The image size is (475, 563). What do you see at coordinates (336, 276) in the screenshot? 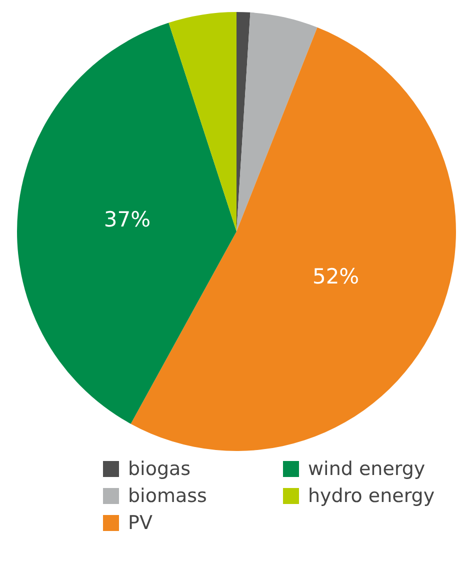
I see `data-label: 52%` at bounding box center [336, 276].